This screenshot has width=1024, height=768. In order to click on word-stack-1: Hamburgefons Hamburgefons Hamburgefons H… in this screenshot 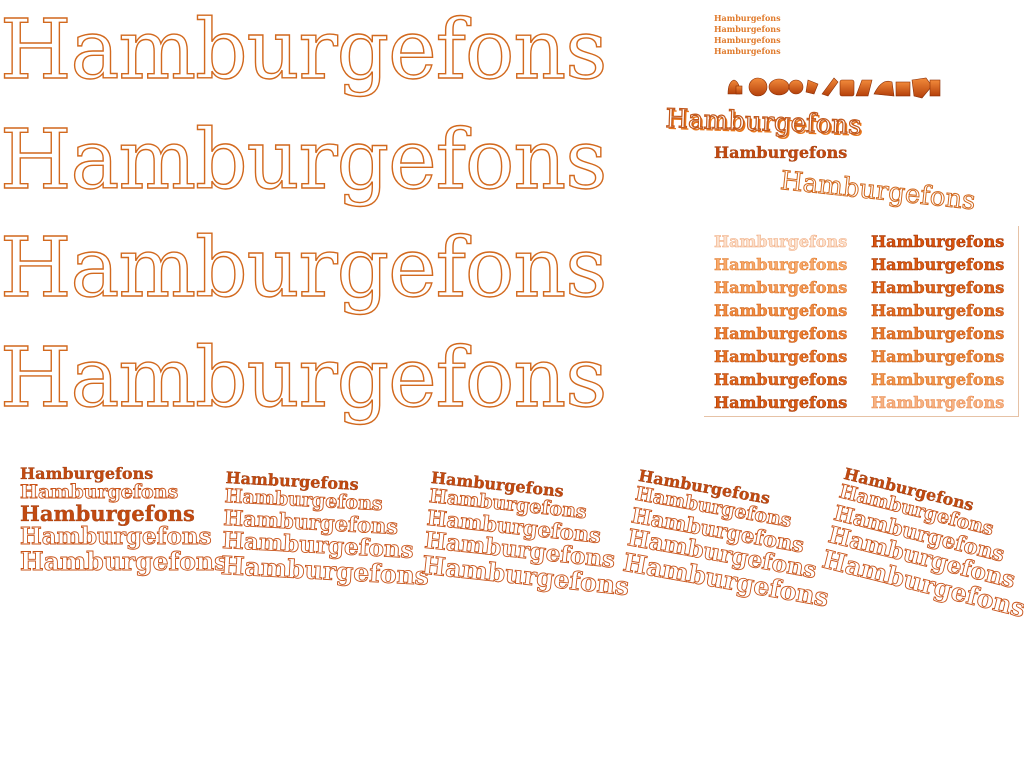, I will do `click(124, 520)`.